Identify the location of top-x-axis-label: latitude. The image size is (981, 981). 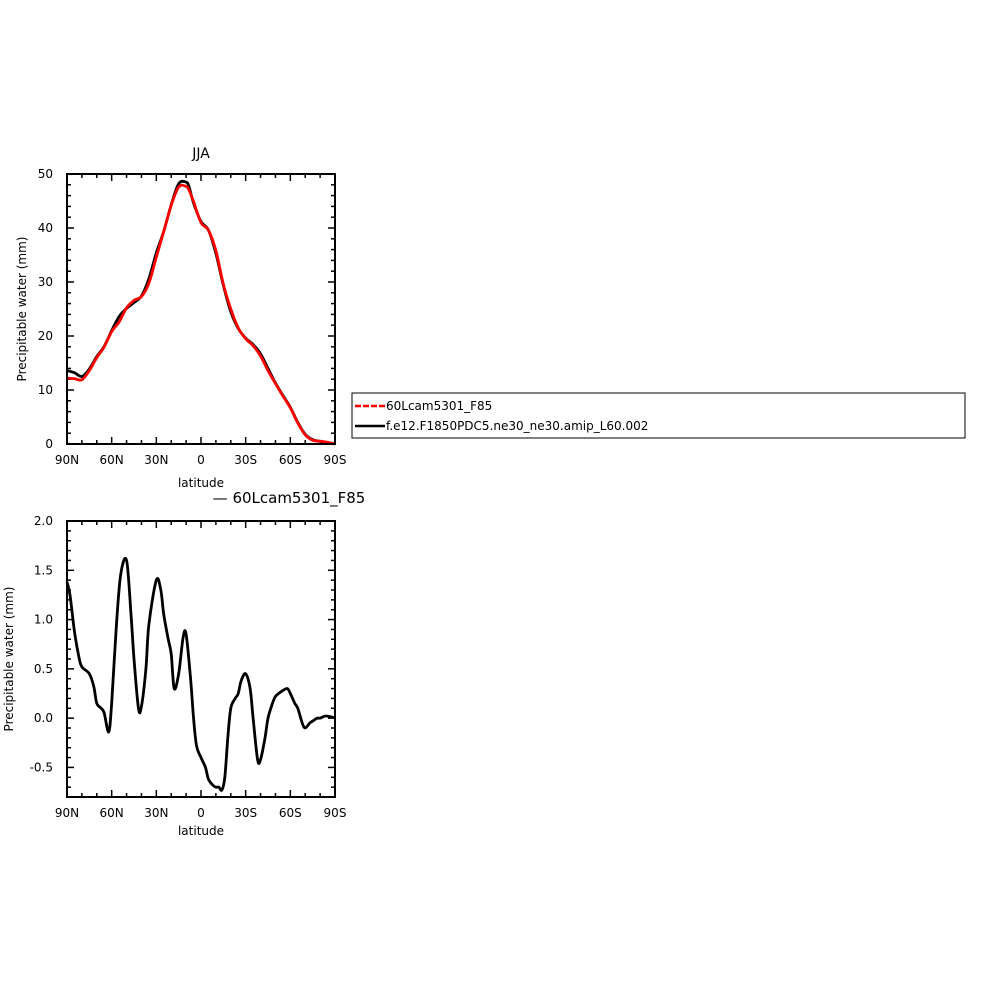
(201, 483).